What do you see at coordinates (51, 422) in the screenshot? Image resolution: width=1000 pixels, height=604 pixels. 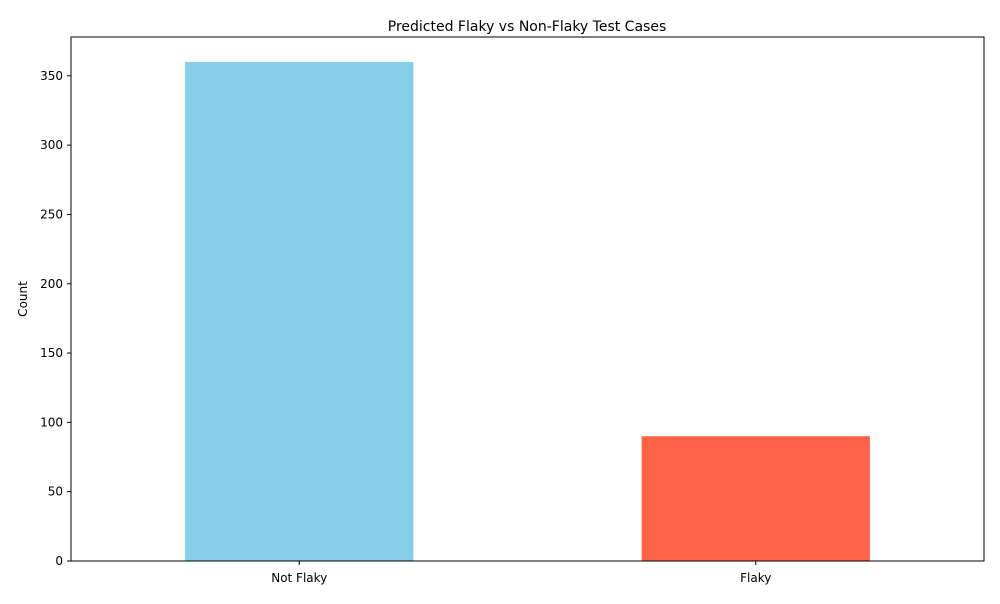 I see `y-tick-label: 100` at bounding box center [51, 422].